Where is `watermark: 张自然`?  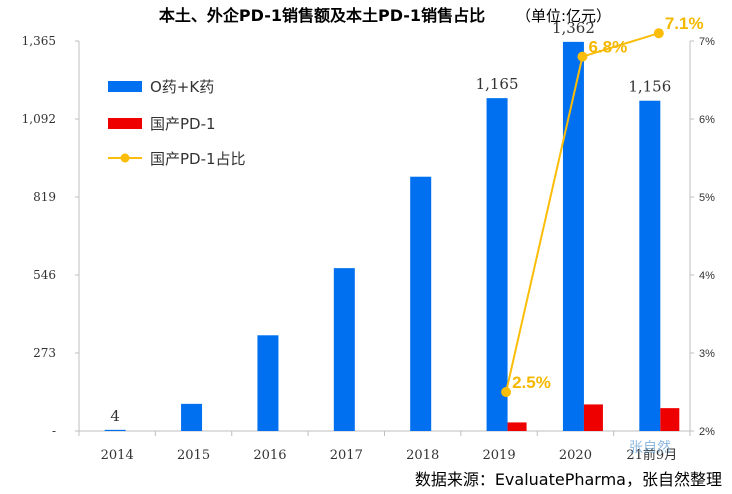 watermark: 张自然 is located at coordinates (650, 447).